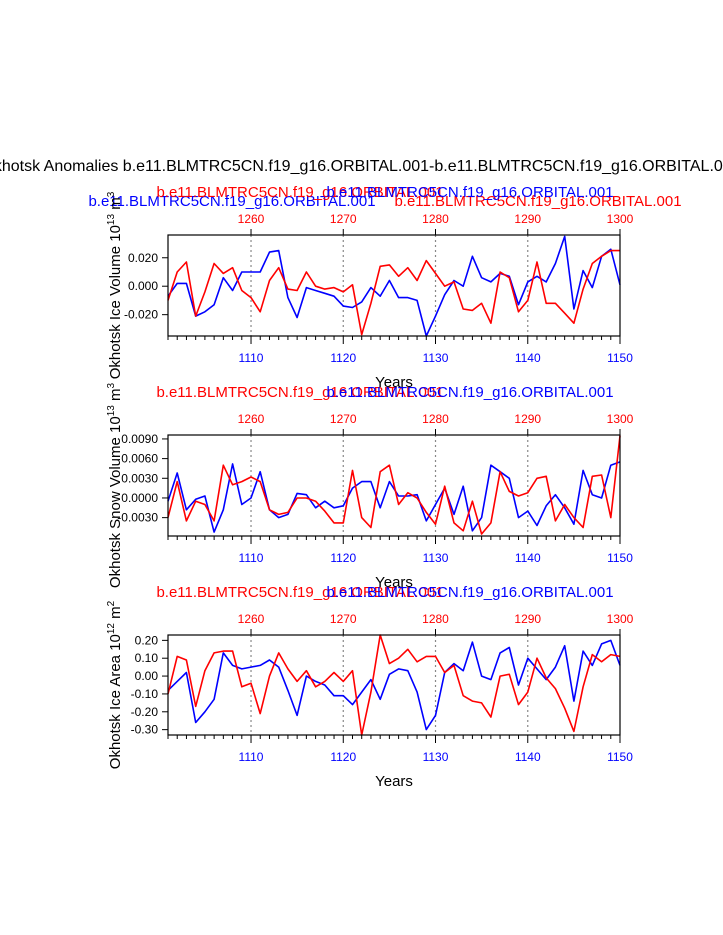 This screenshot has width=723, height=935. Describe the element at coordinates (143, 258) in the screenshot. I see `y-tick-label: 0.020` at that location.